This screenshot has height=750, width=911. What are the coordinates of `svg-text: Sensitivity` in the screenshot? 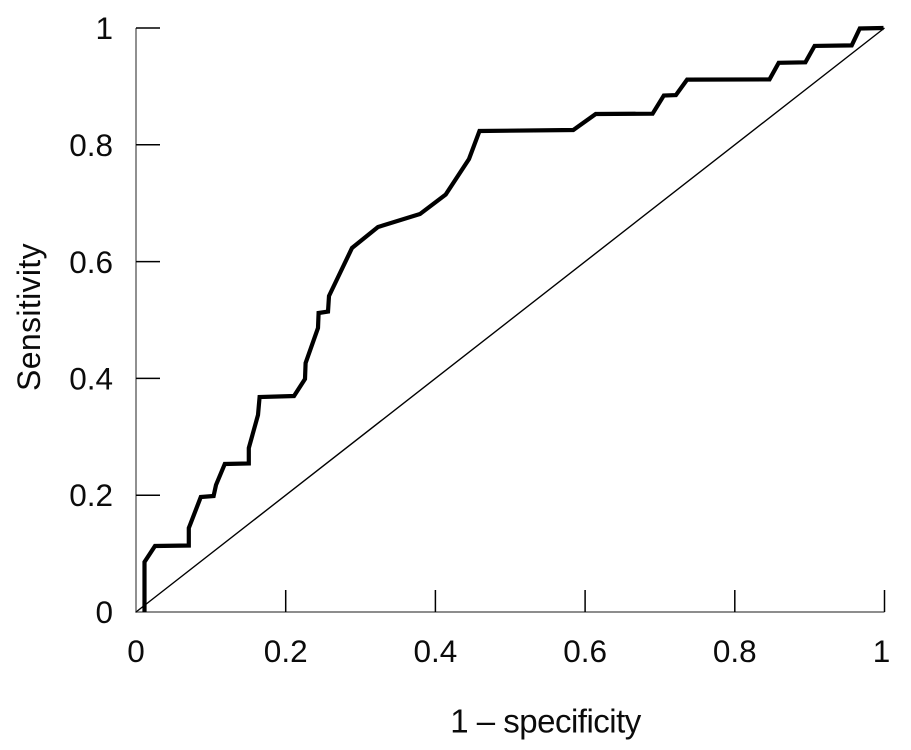 It's located at (29, 317).